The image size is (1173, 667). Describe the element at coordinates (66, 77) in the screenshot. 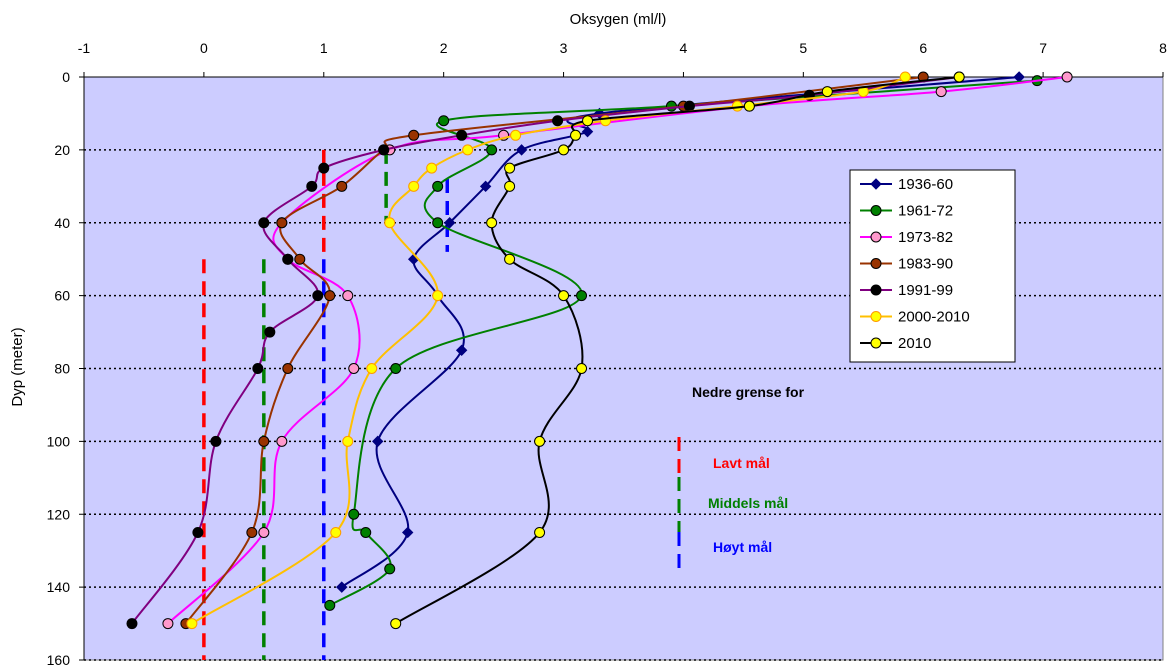

I see `y-tick-label: 0` at that location.